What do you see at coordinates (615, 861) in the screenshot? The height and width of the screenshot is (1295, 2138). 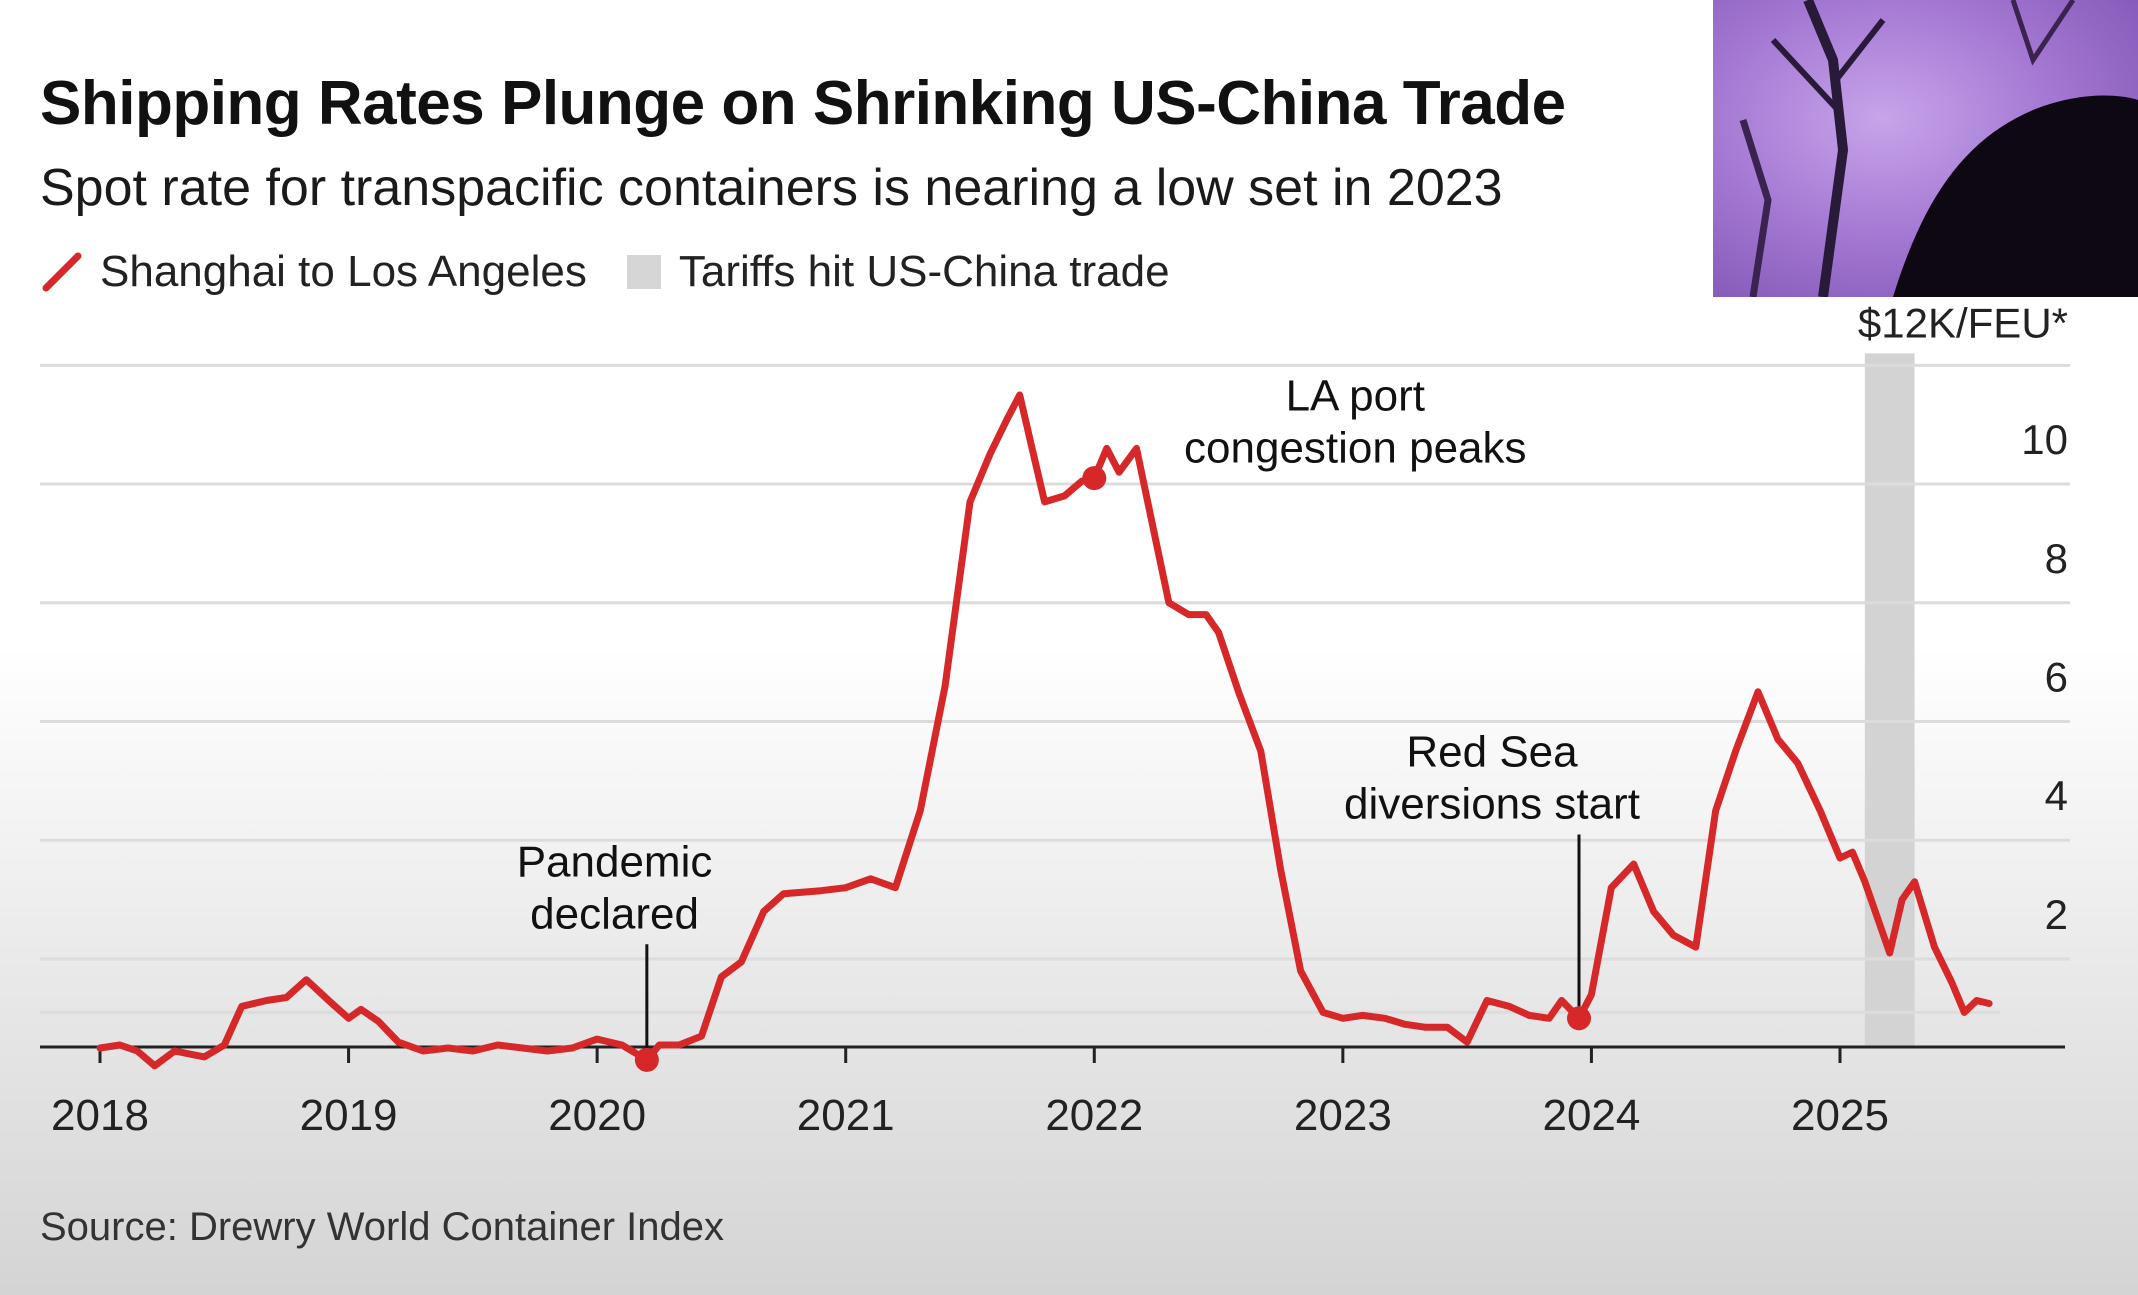 I see `annotation-line: Pandemic` at bounding box center [615, 861].